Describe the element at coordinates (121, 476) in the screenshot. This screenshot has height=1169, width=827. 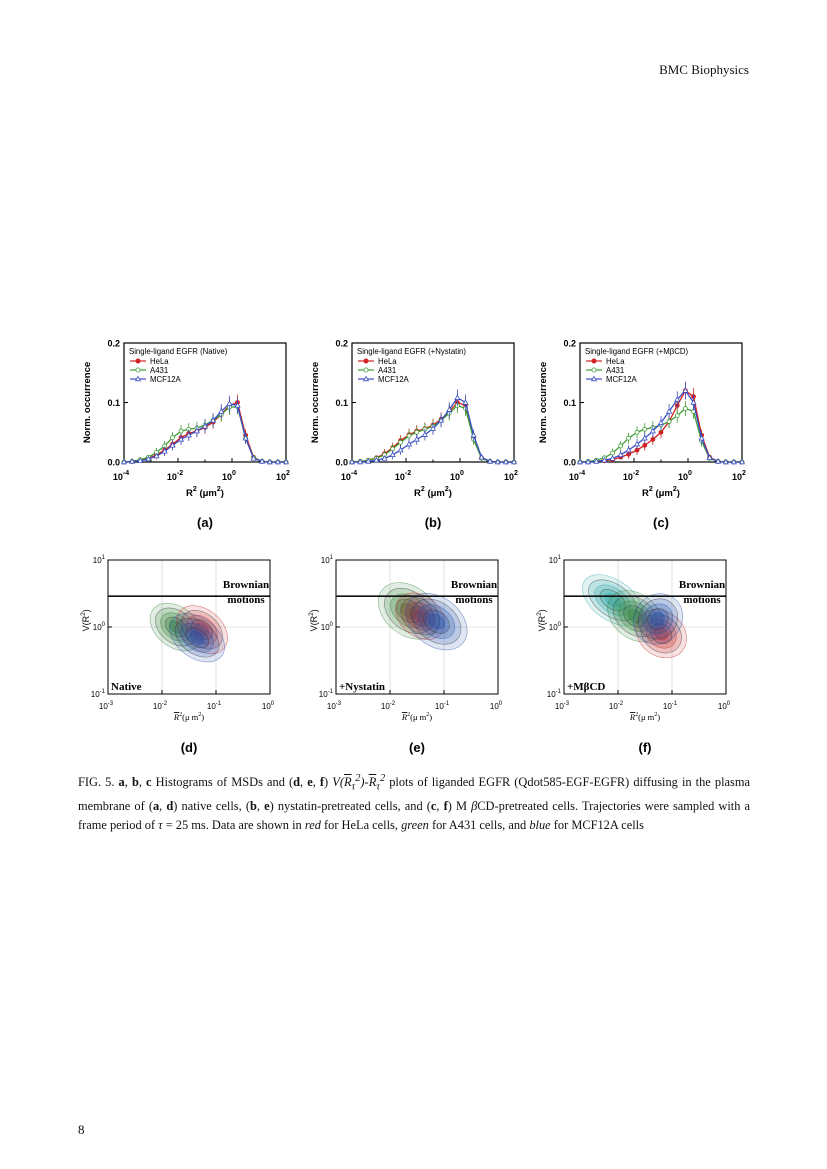
I see `x-tick-label: 10⁻⁴` at that location.